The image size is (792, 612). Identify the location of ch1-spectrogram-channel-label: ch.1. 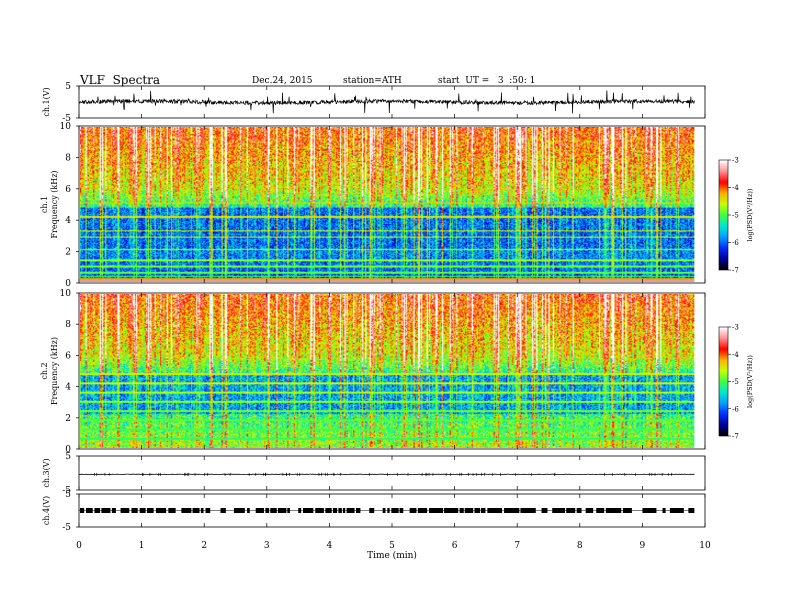
(44, 204).